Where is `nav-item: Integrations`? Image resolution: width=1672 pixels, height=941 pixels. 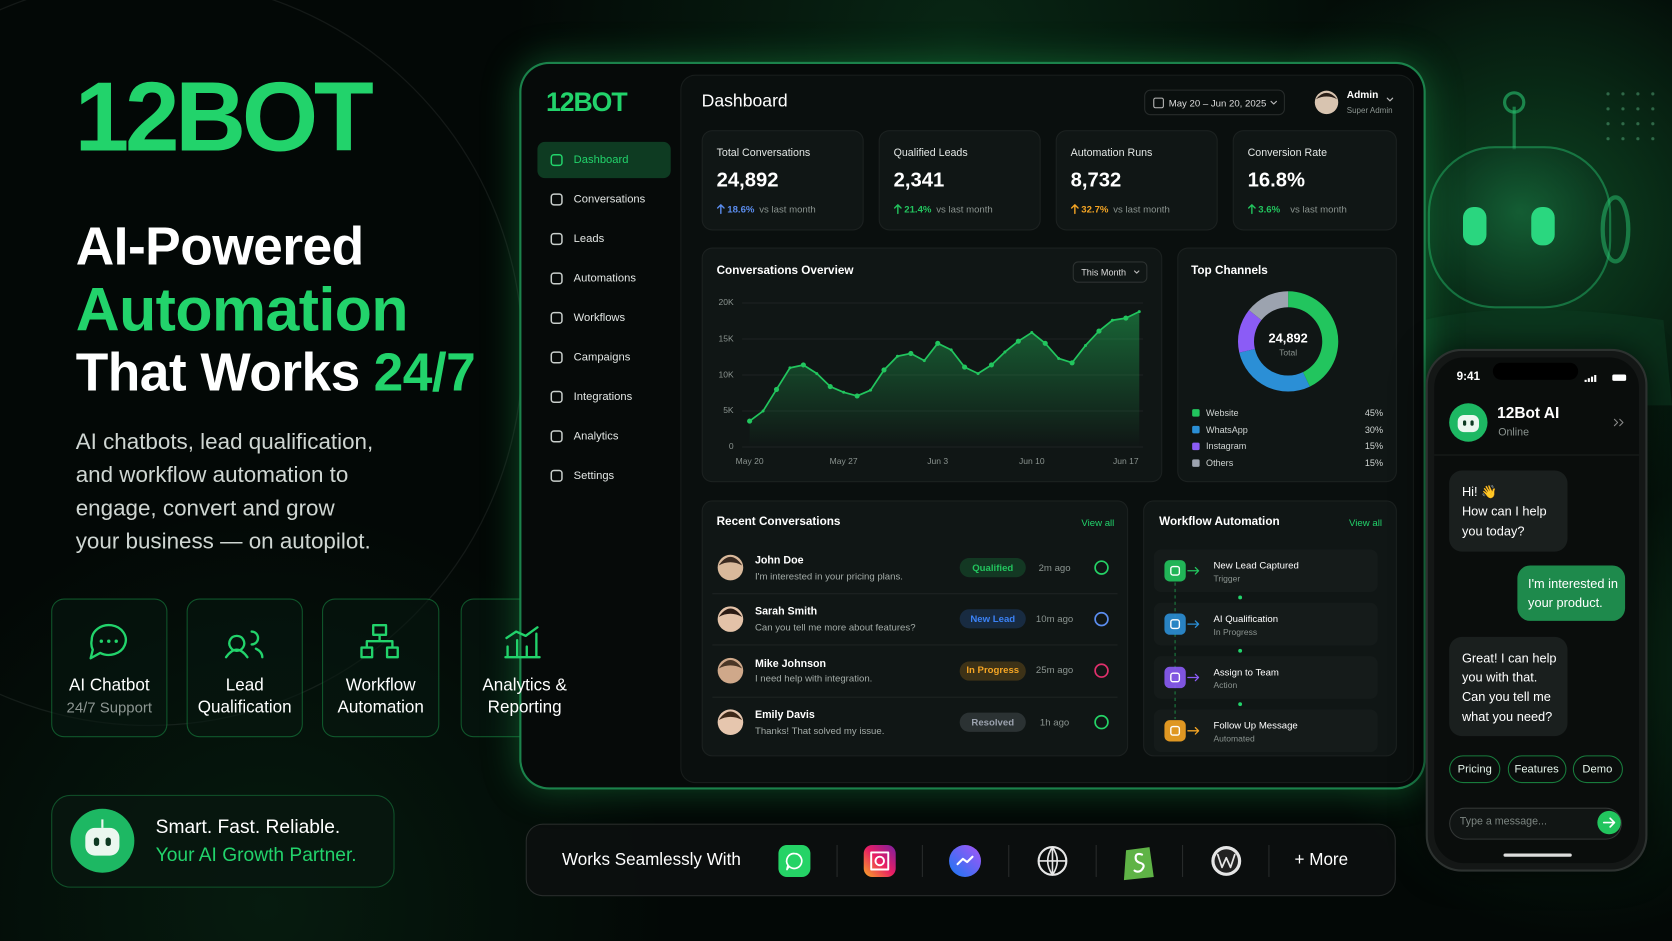 nav-item: Integrations is located at coordinates (603, 396).